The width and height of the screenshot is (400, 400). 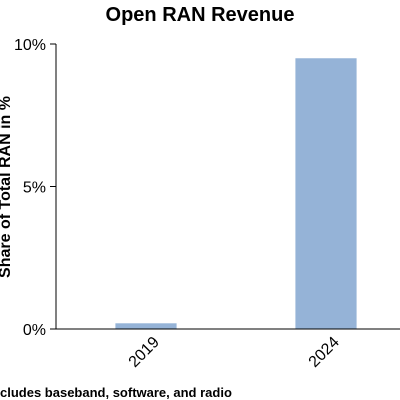 I want to click on chart-title: Open RAN Revenue, so click(x=200, y=15).